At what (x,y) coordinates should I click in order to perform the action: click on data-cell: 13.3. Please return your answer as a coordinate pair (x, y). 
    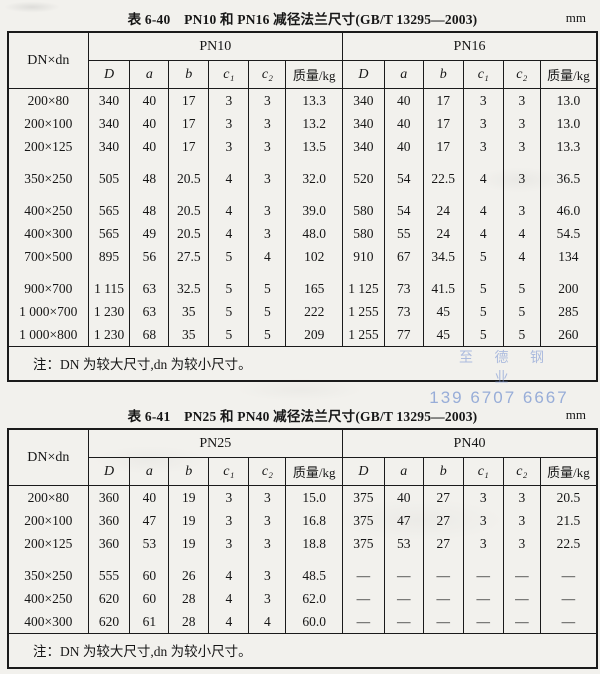
    Looking at the image, I should click on (314, 100).